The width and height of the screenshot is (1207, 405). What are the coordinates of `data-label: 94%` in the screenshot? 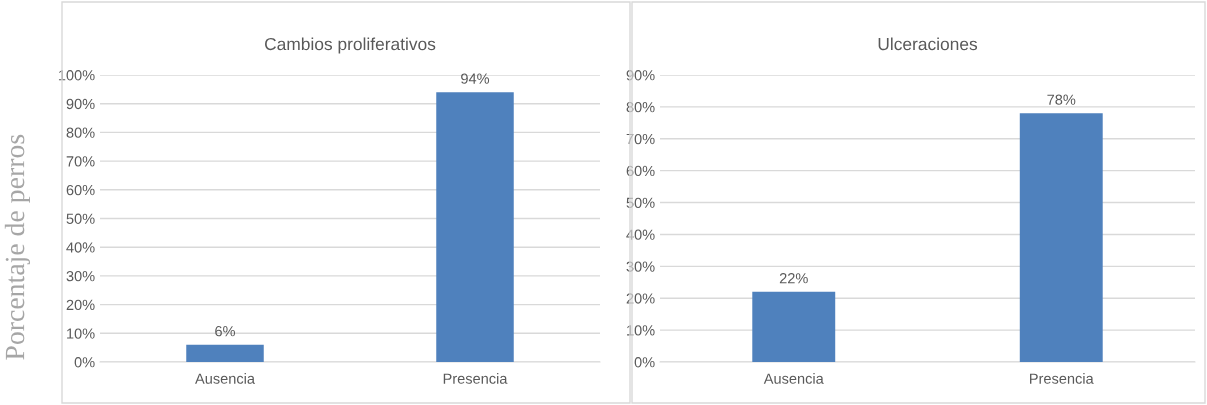 It's located at (475, 78).